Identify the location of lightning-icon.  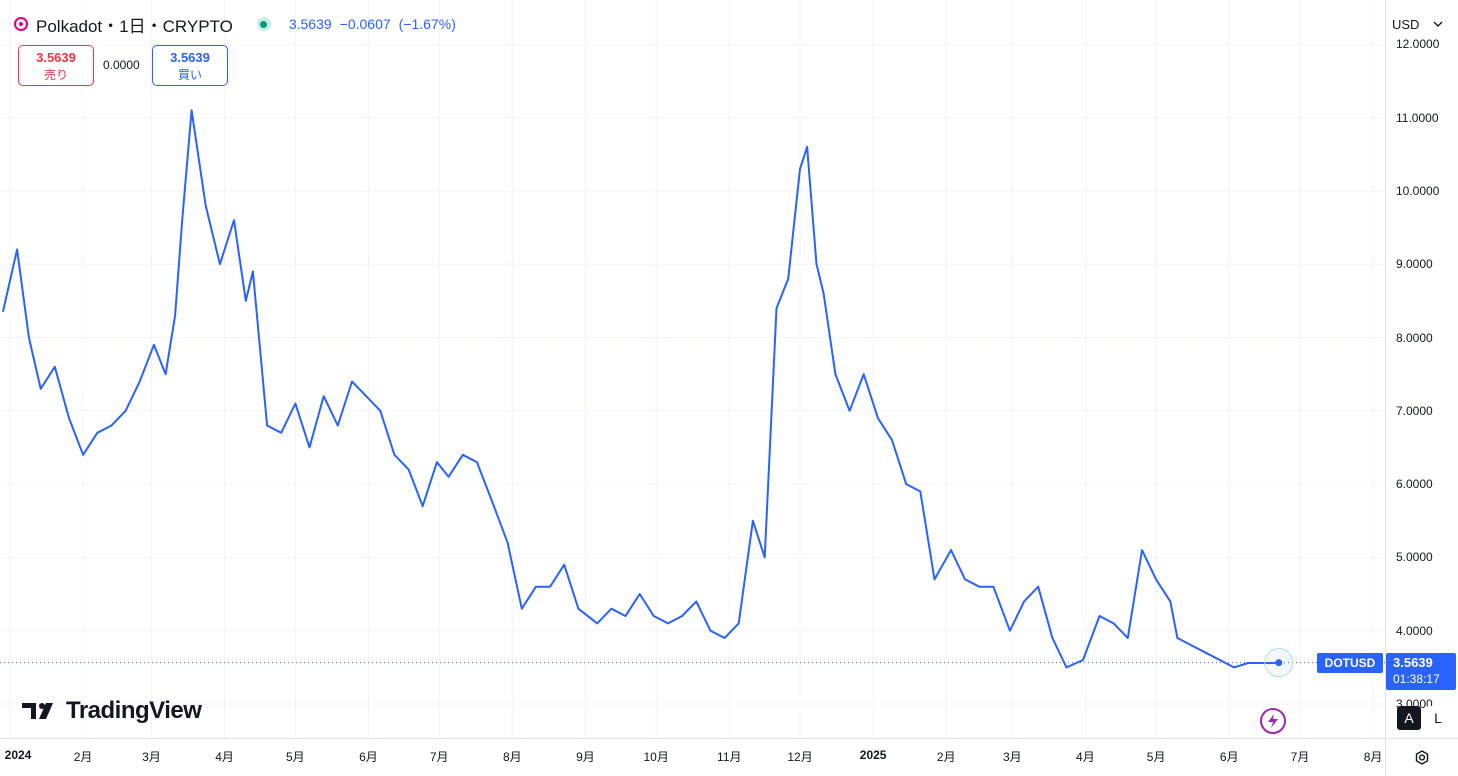
(1273, 721).